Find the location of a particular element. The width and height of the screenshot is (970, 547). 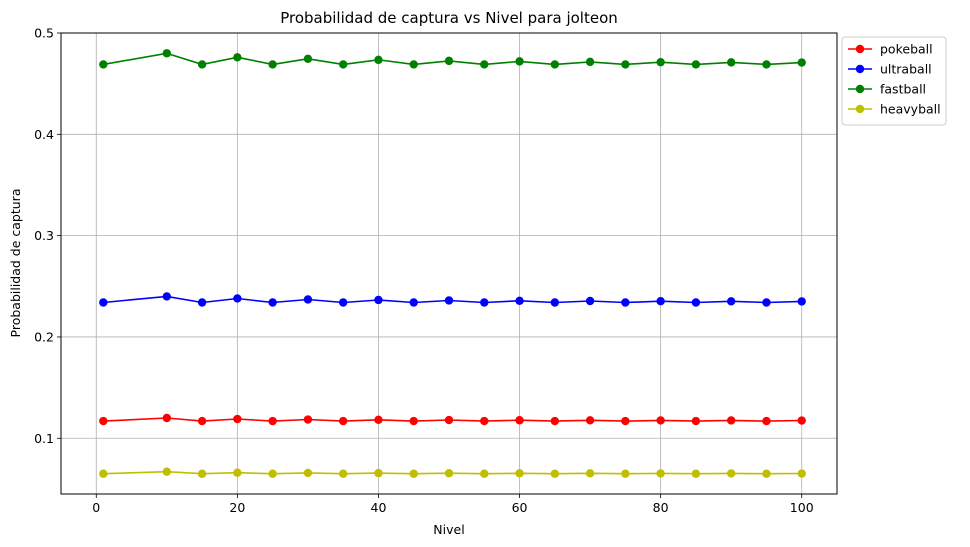

series-line-pokeball is located at coordinates (452, 419).